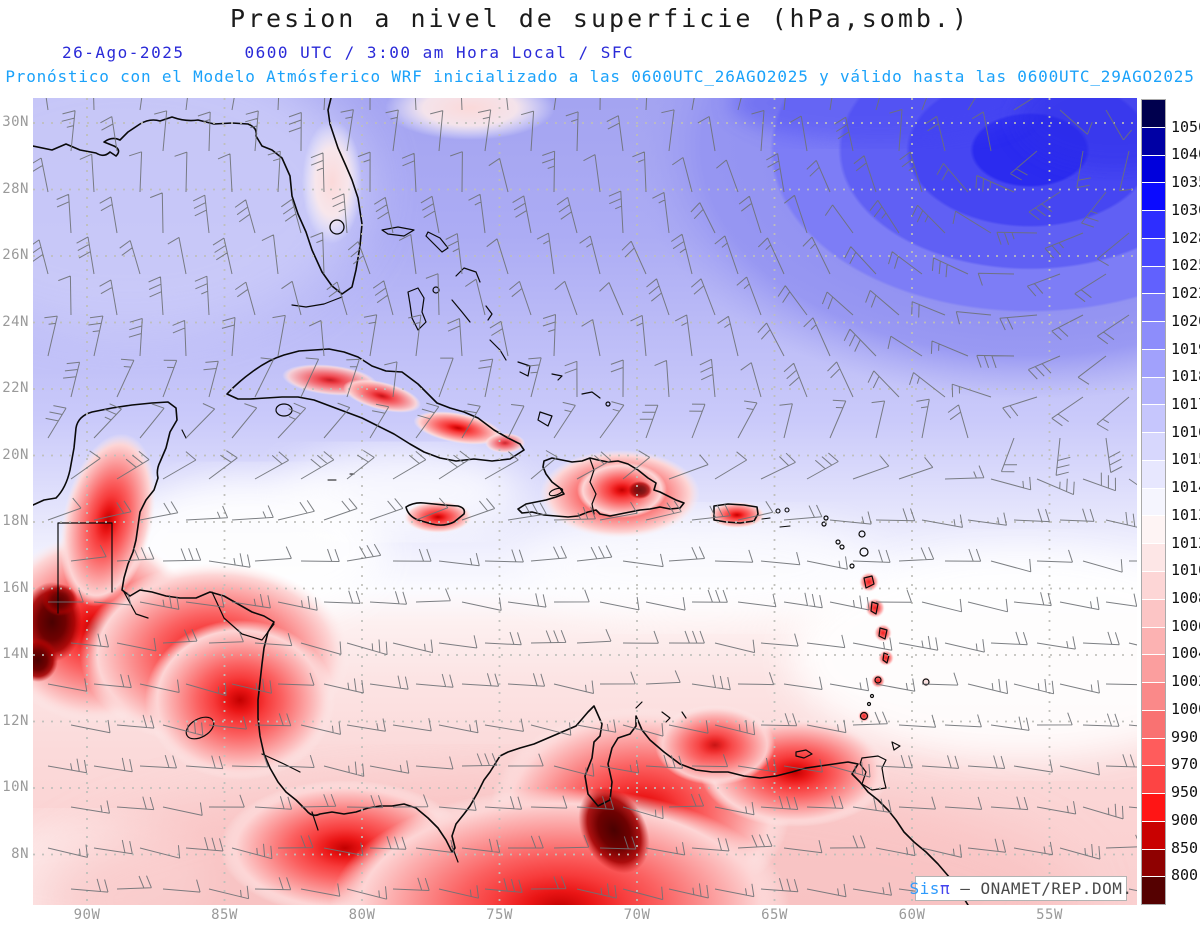 The height and width of the screenshot is (927, 1200). Describe the element at coordinates (1185, 764) in the screenshot. I see `colorbar-tick-label: 970` at that location.